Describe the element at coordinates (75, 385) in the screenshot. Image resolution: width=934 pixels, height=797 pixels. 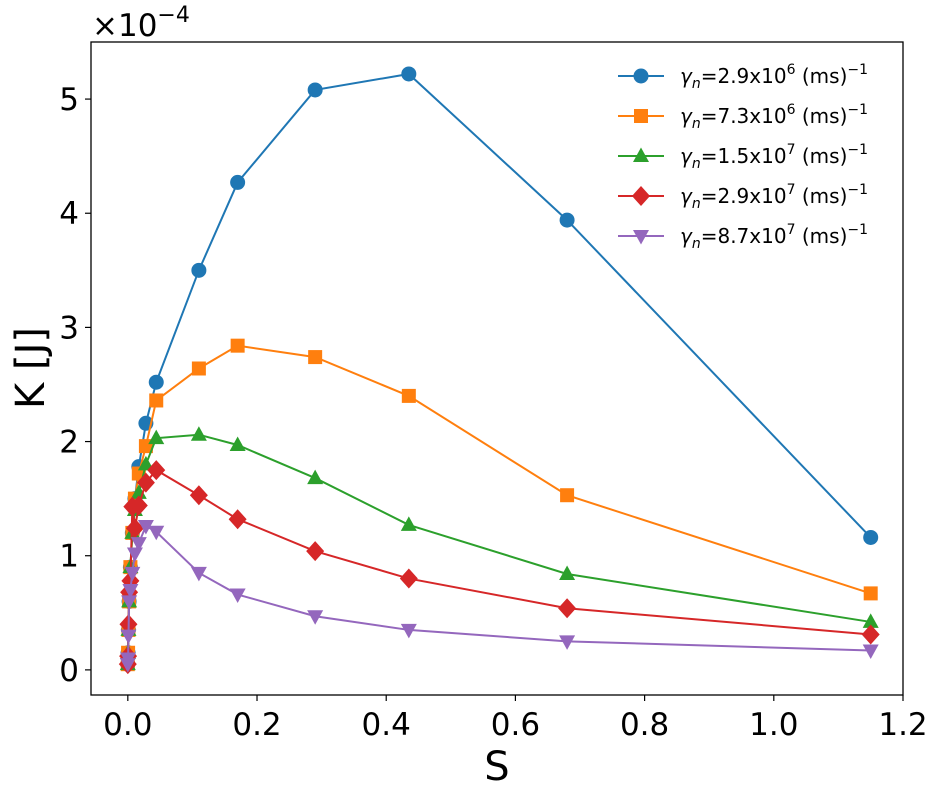
I see `y-axis: 0 1 2 3 4 5` at that location.